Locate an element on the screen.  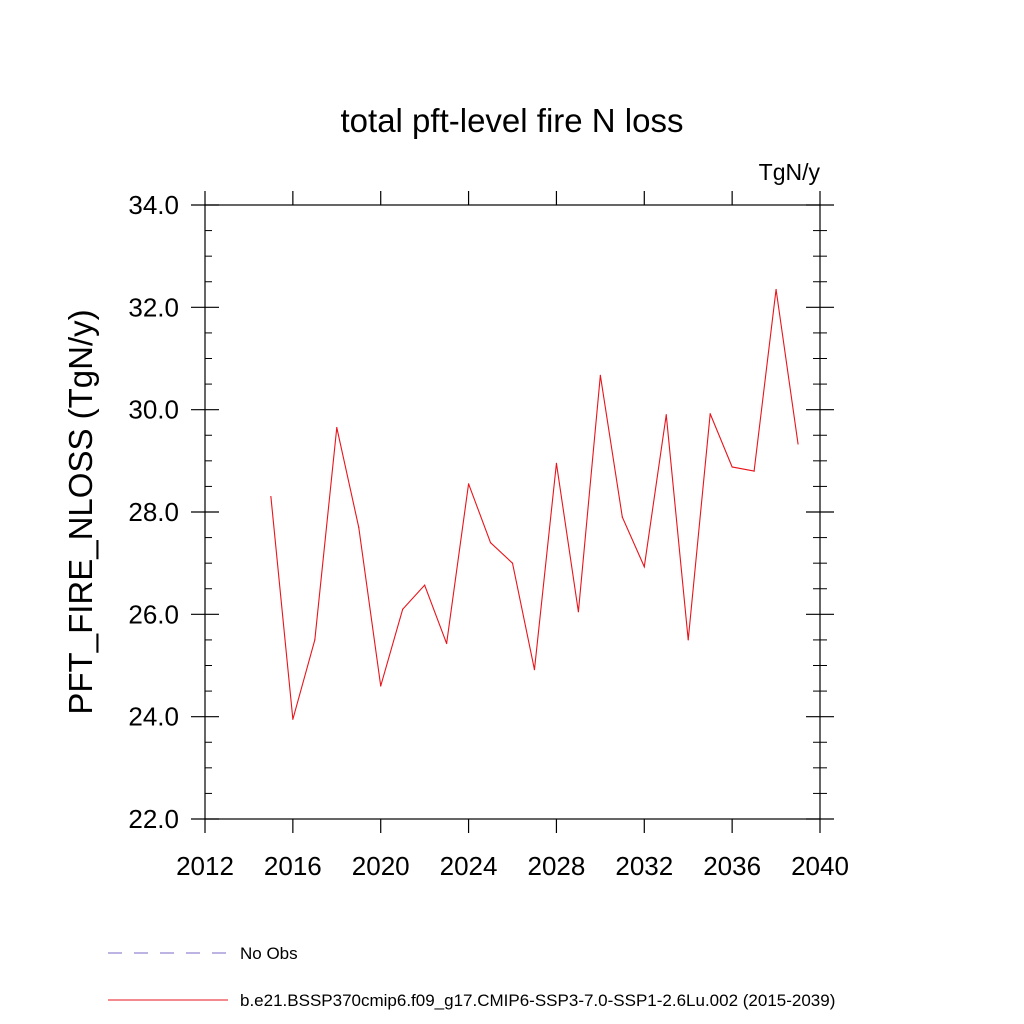
y-tick-labels: 22.0 24.0 26.0 28.0 30.0 32.0 34.0 is located at coordinates (153, 512).